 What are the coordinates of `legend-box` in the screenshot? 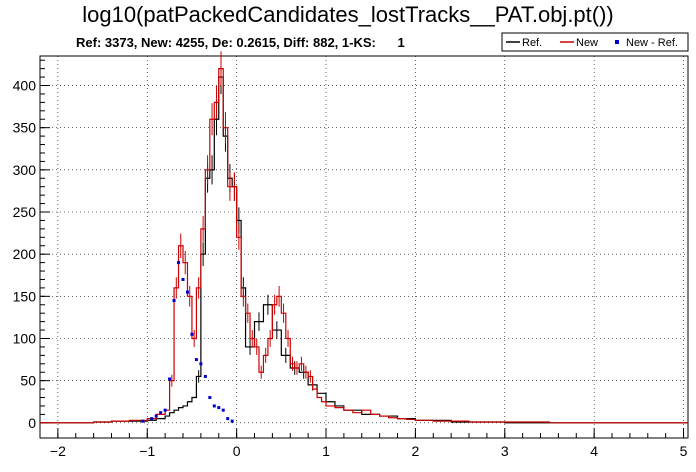 It's located at (595, 42).